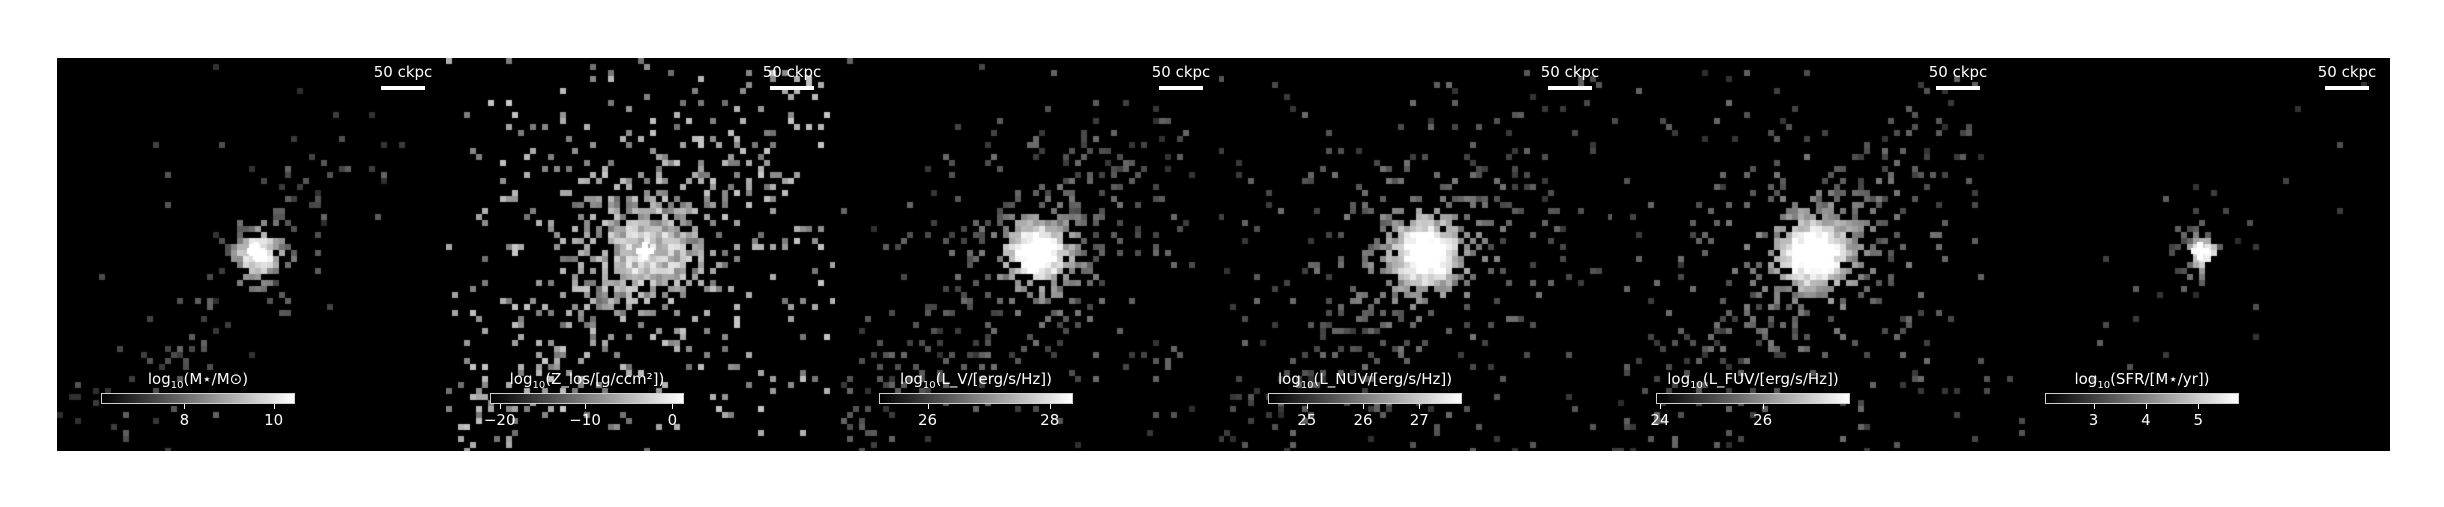 This screenshot has height=507, width=2444. I want to click on colorbar-tick-label: 25, so click(1307, 420).